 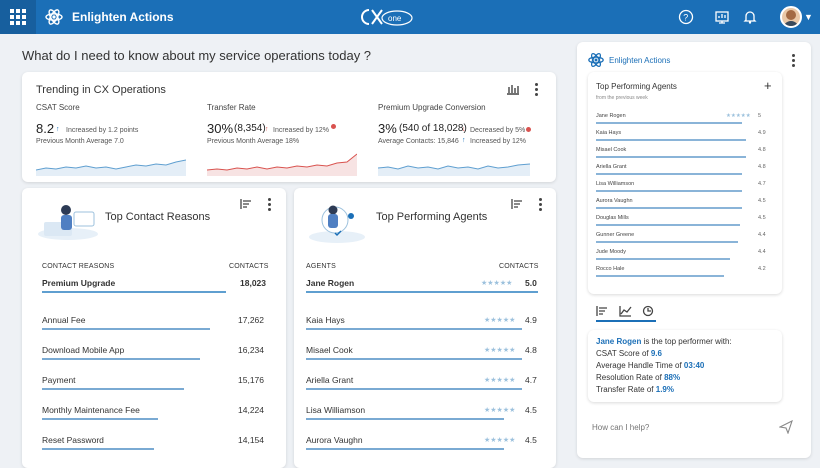 I want to click on summary-agent-name: Jane Rogen, so click(x=619, y=341).